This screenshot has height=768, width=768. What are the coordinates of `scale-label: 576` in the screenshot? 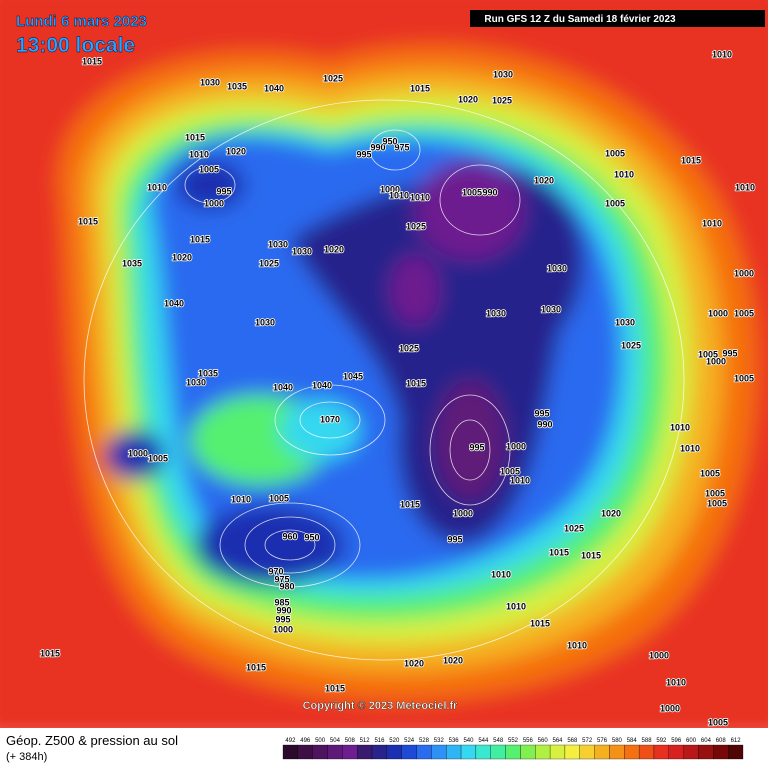 It's located at (602, 741).